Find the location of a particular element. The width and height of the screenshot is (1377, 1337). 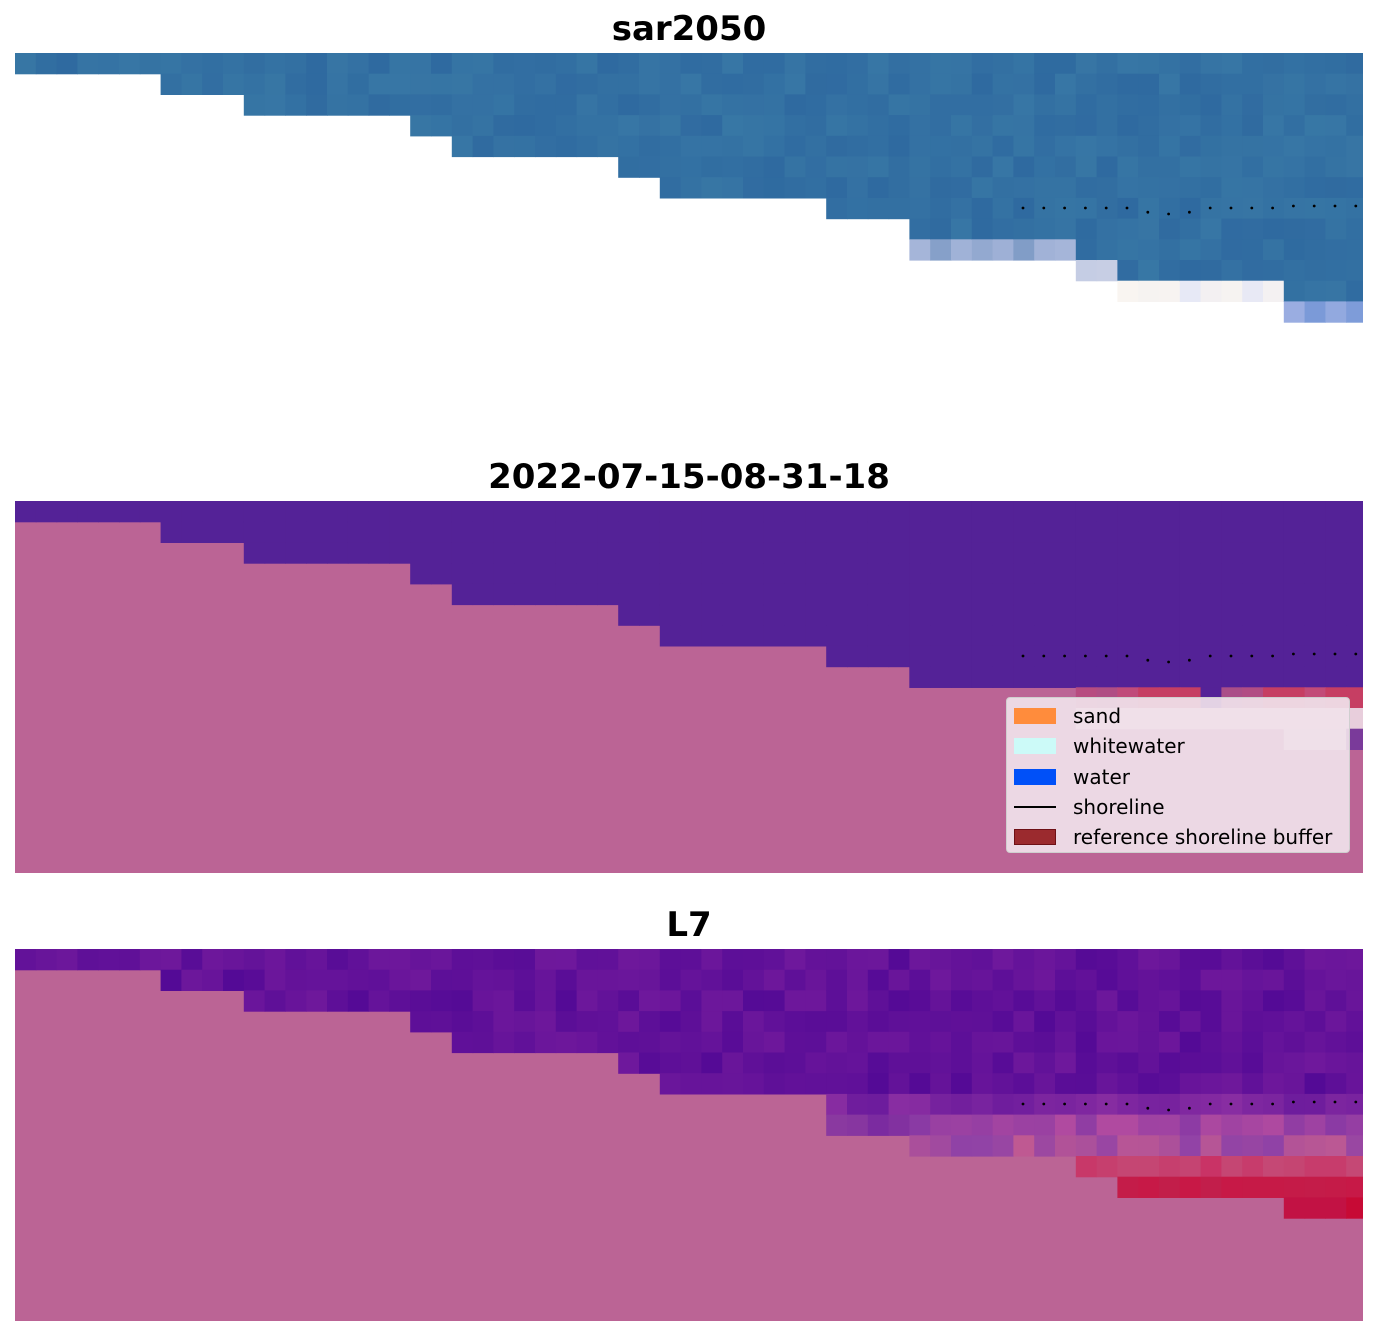

panel-title-classified: 2022-07-15-08-31-18 is located at coordinates (689, 477).